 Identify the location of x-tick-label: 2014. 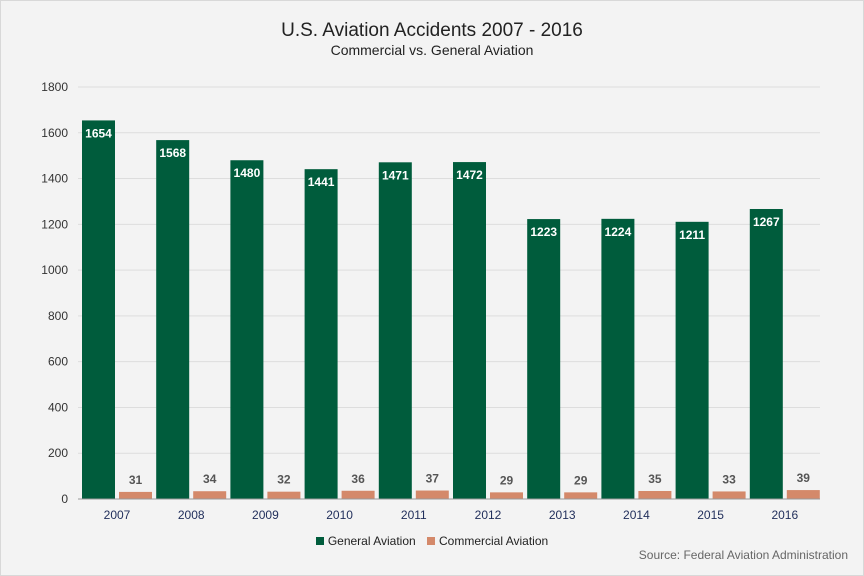
(636, 515).